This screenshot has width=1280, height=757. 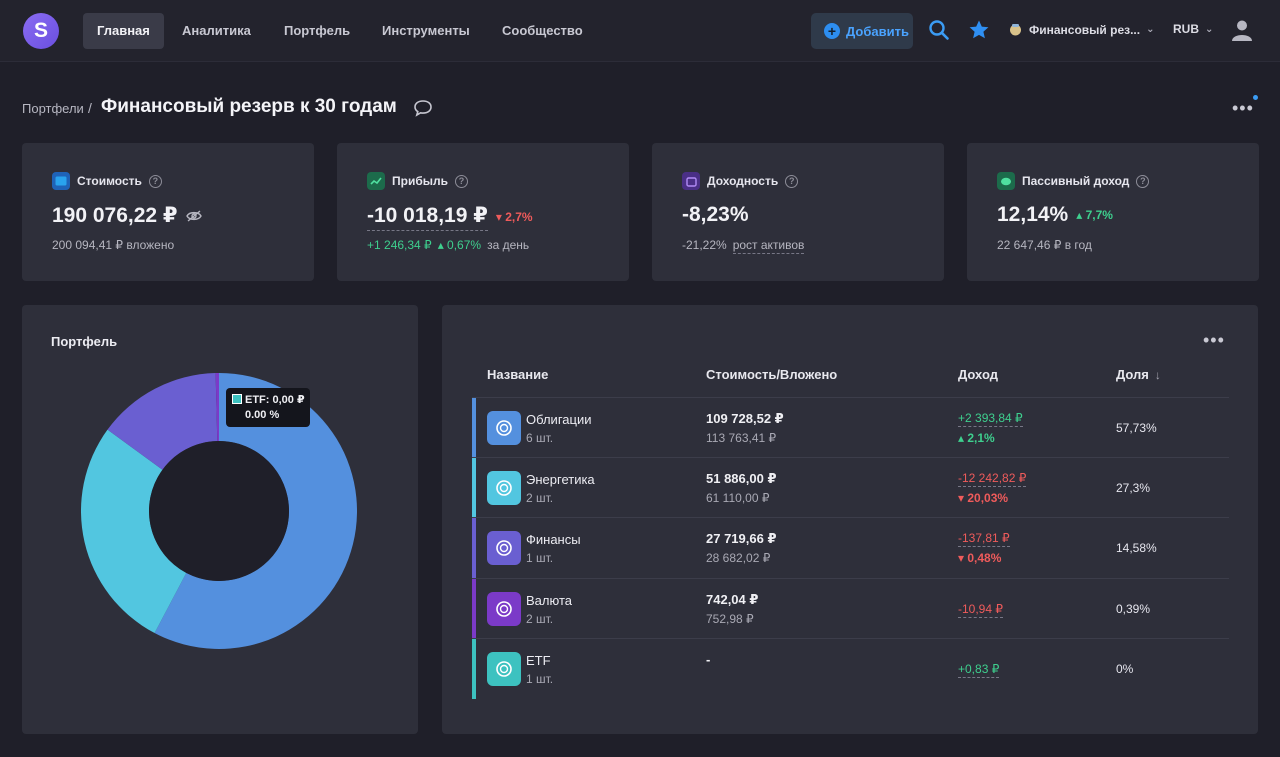 I want to click on asset-income: +0,83 ₽, so click(x=979, y=670).